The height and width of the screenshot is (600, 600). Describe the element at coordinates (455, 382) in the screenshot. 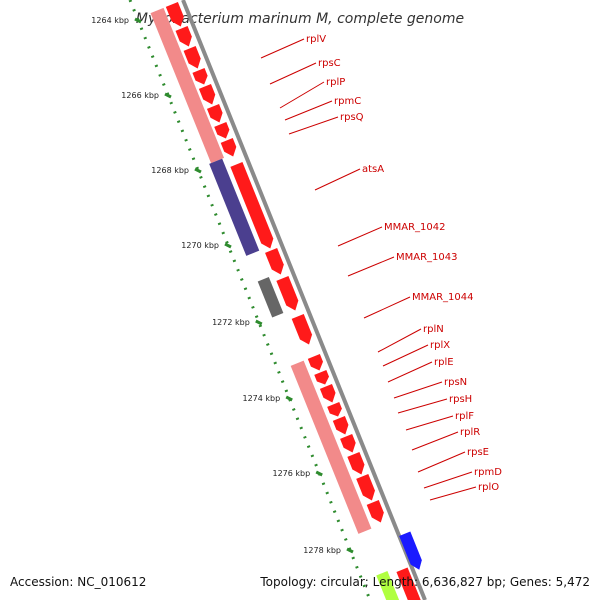

I see `gene-label: rpsN` at that location.